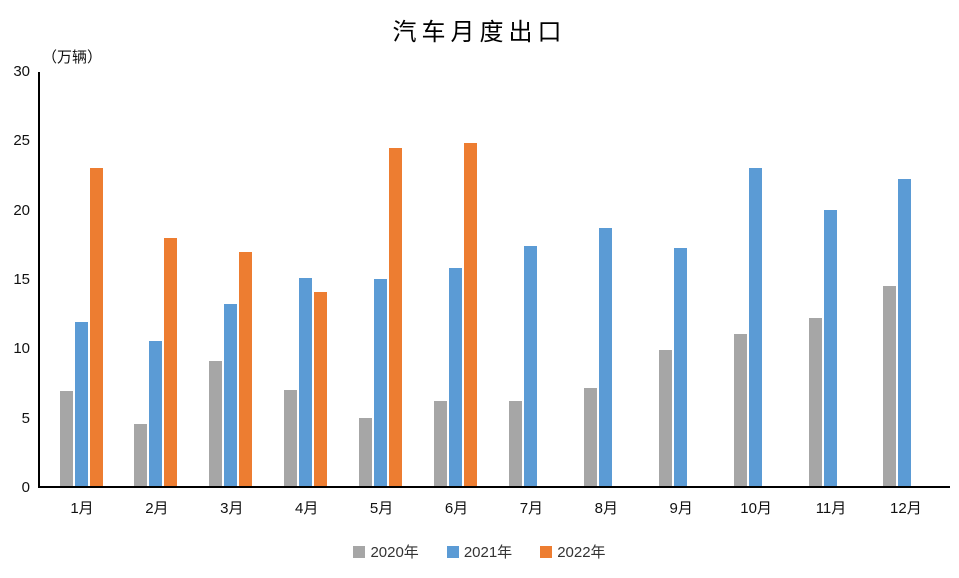 Image resolution: width=959 pixels, height=578 pixels. I want to click on legend-label: 2022年, so click(581, 552).